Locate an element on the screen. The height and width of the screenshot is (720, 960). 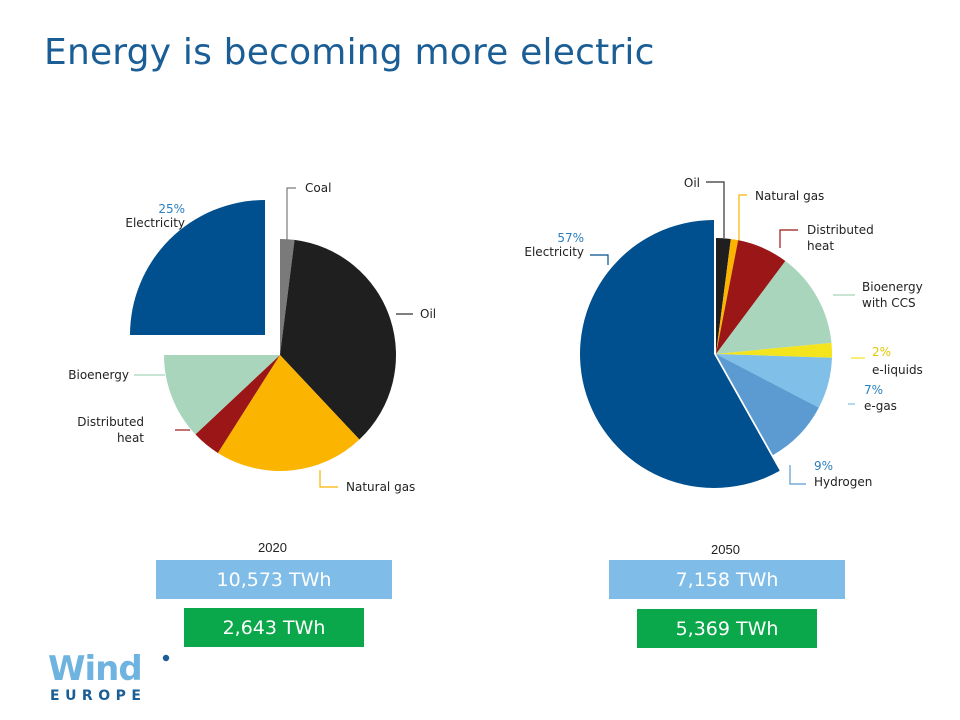
pct-e-liquids-2050: 2% is located at coordinates (881, 352).